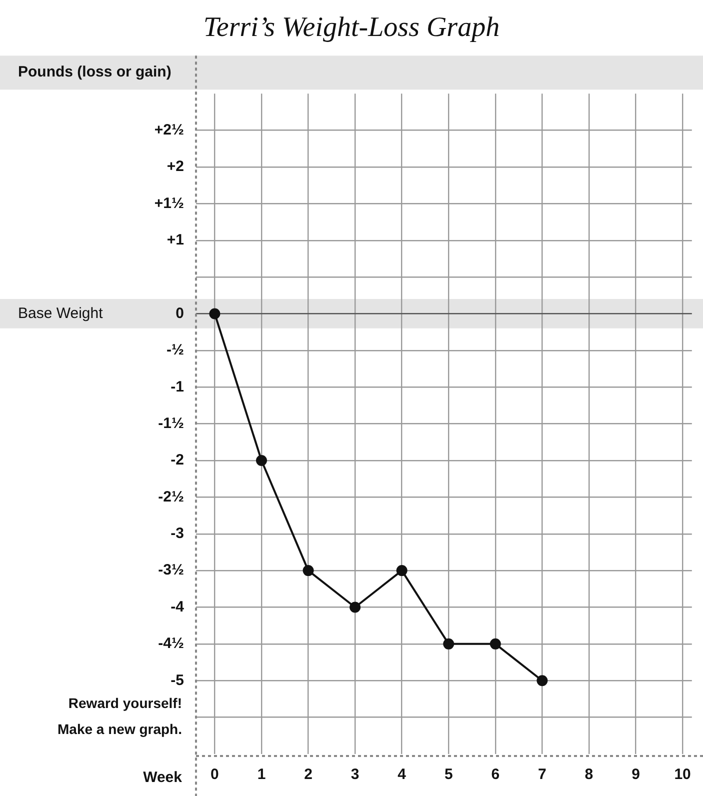 The image size is (703, 796). What do you see at coordinates (589, 775) in the screenshot?
I see `x-tick-label: 8` at bounding box center [589, 775].